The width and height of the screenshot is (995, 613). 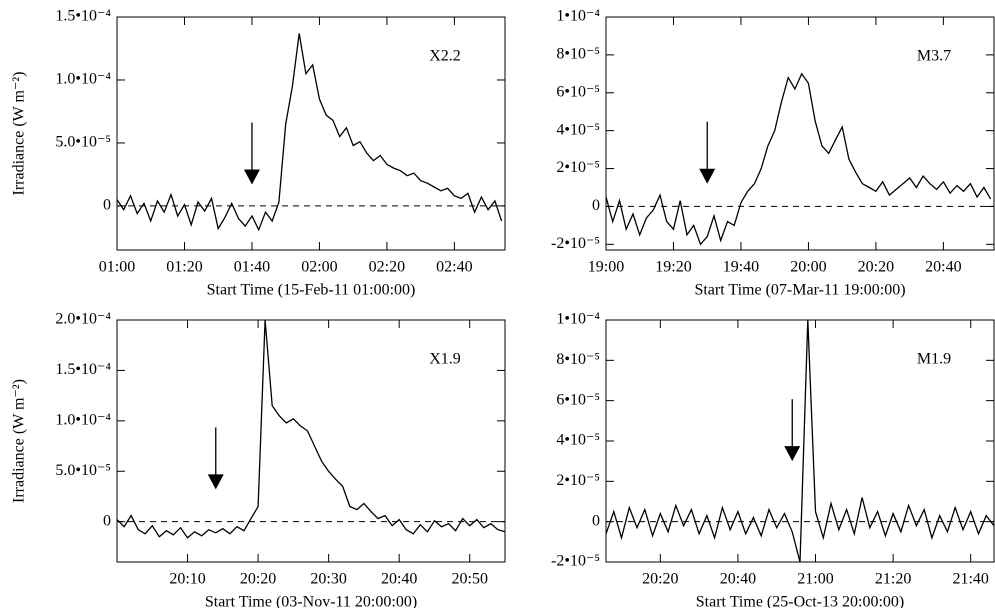 What do you see at coordinates (799, 290) in the screenshot?
I see `x-axis-title: Start Time (07-Mar-11 19:00:00)` at bounding box center [799, 290].